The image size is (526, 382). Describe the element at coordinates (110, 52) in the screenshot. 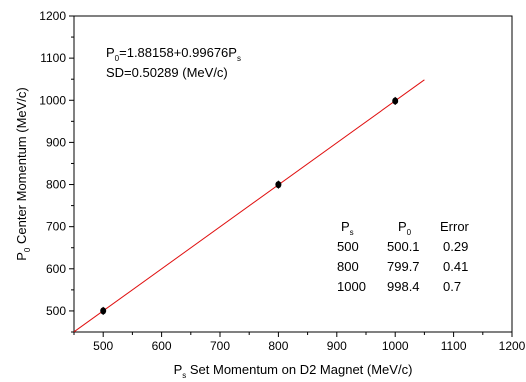

I see `equation-p: P` at that location.